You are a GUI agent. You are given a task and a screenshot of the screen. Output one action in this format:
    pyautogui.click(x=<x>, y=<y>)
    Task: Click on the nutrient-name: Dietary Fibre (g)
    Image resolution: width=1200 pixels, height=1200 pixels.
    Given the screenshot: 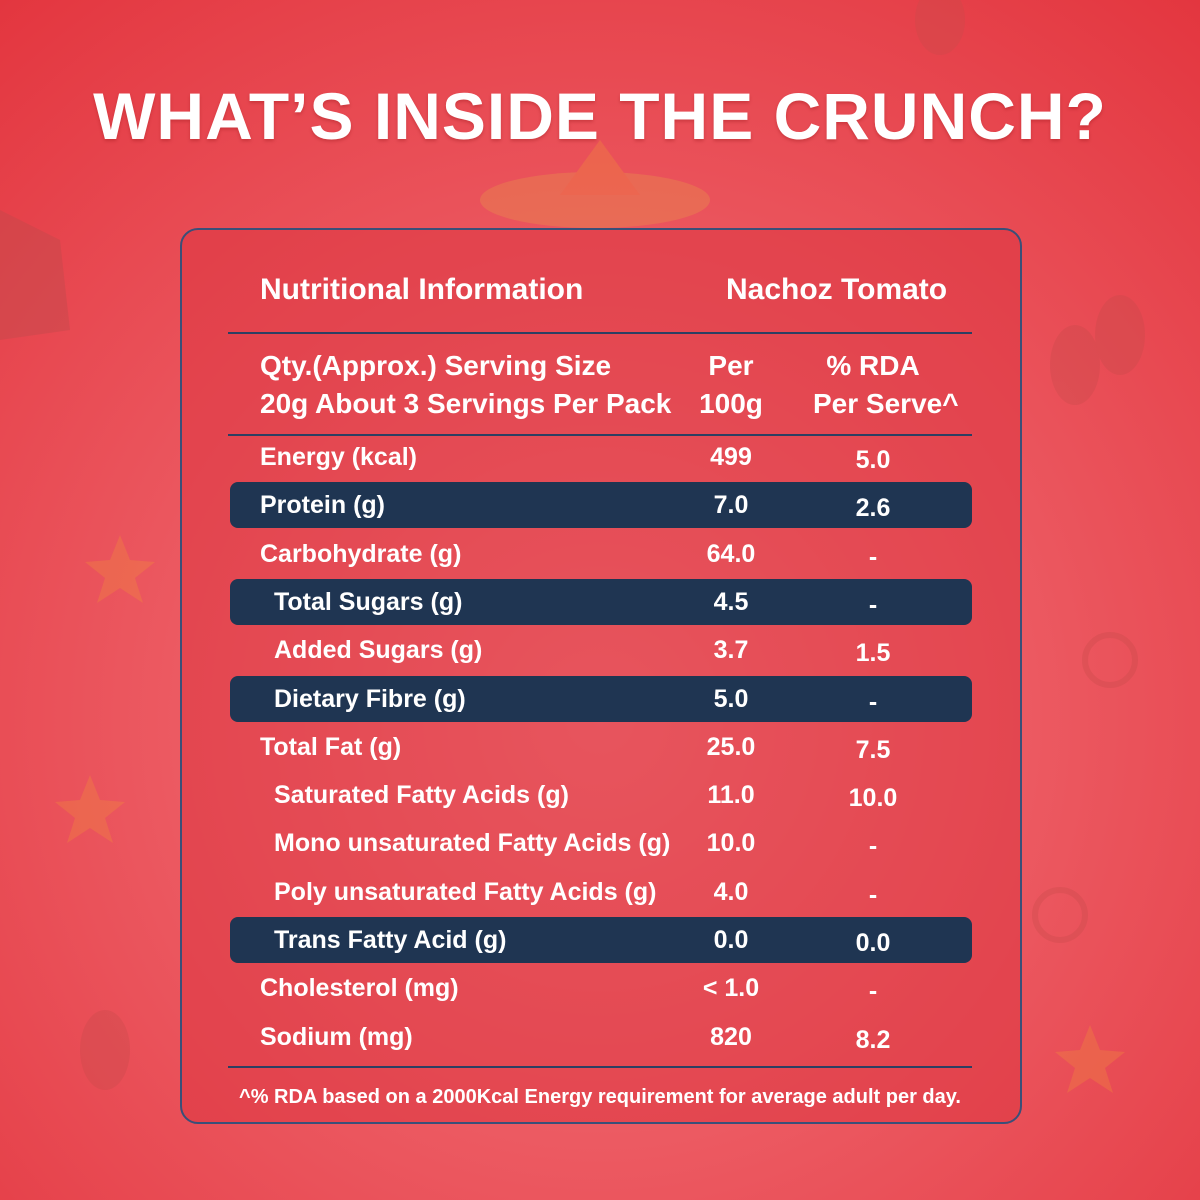 What is the action you would take?
    pyautogui.click(x=370, y=698)
    